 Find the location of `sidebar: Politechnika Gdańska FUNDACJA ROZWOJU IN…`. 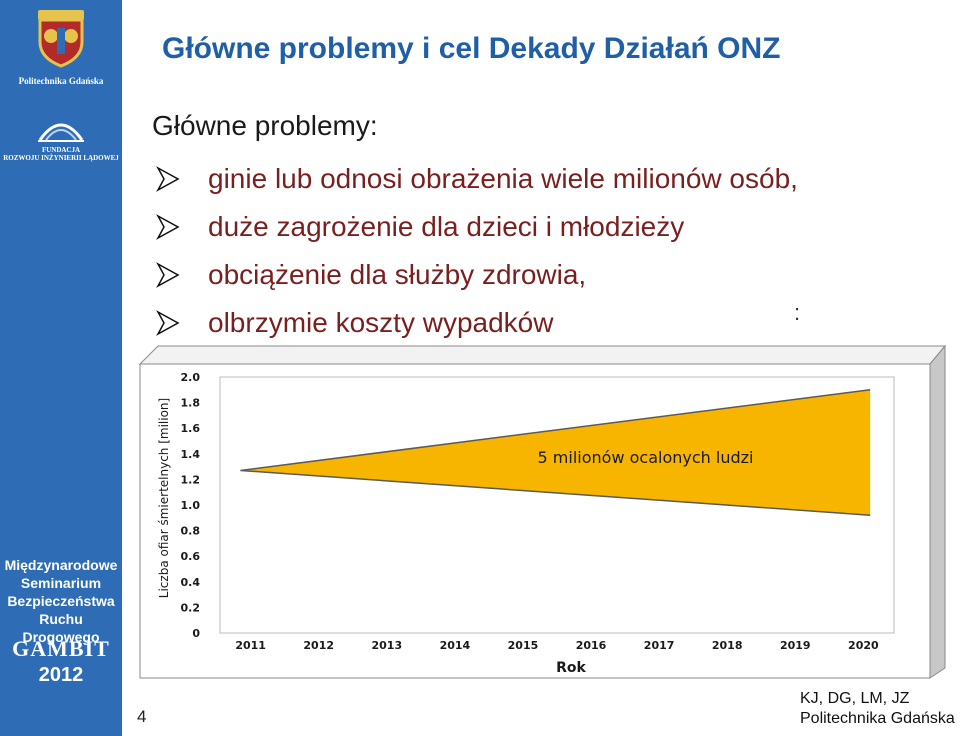

sidebar: Politechnika Gdańska FUNDACJA ROZWOJU IN… is located at coordinates (61, 368).